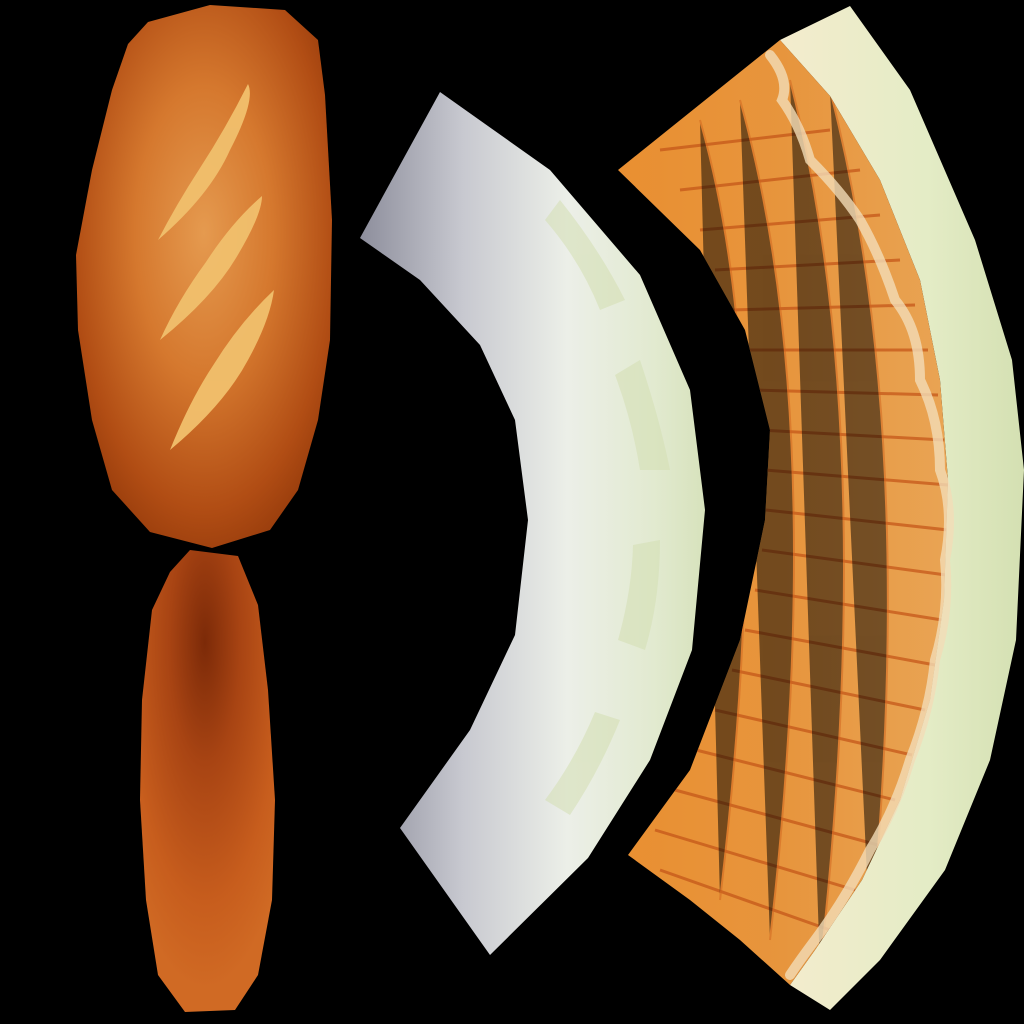 The height and width of the screenshot is (1024, 1024). I want to click on bread-loaf-top-piece, so click(204, 276).